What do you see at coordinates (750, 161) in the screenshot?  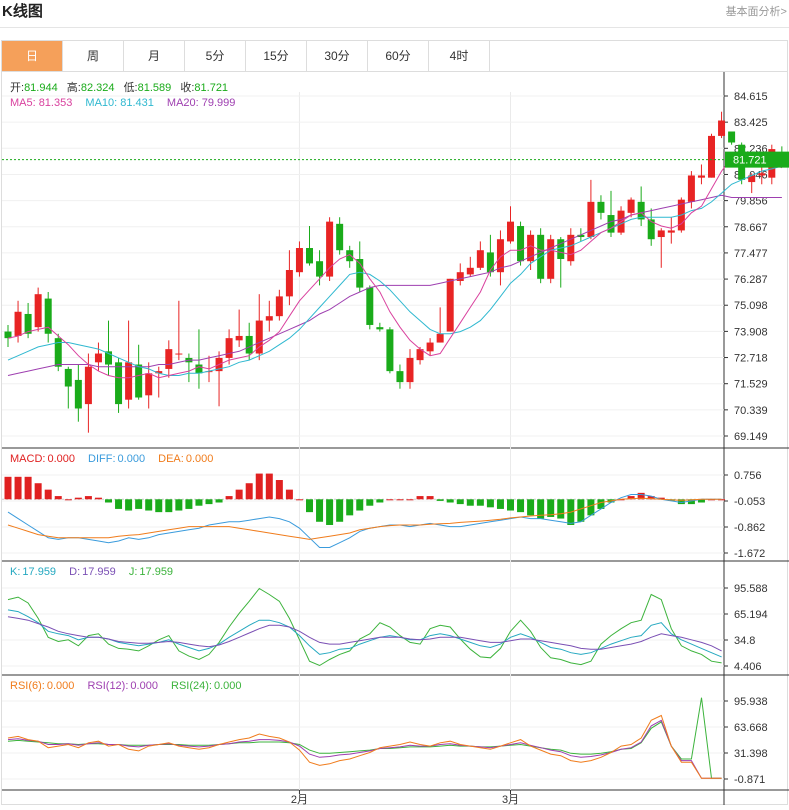 I see `last-price-label: 81.721` at bounding box center [750, 161].